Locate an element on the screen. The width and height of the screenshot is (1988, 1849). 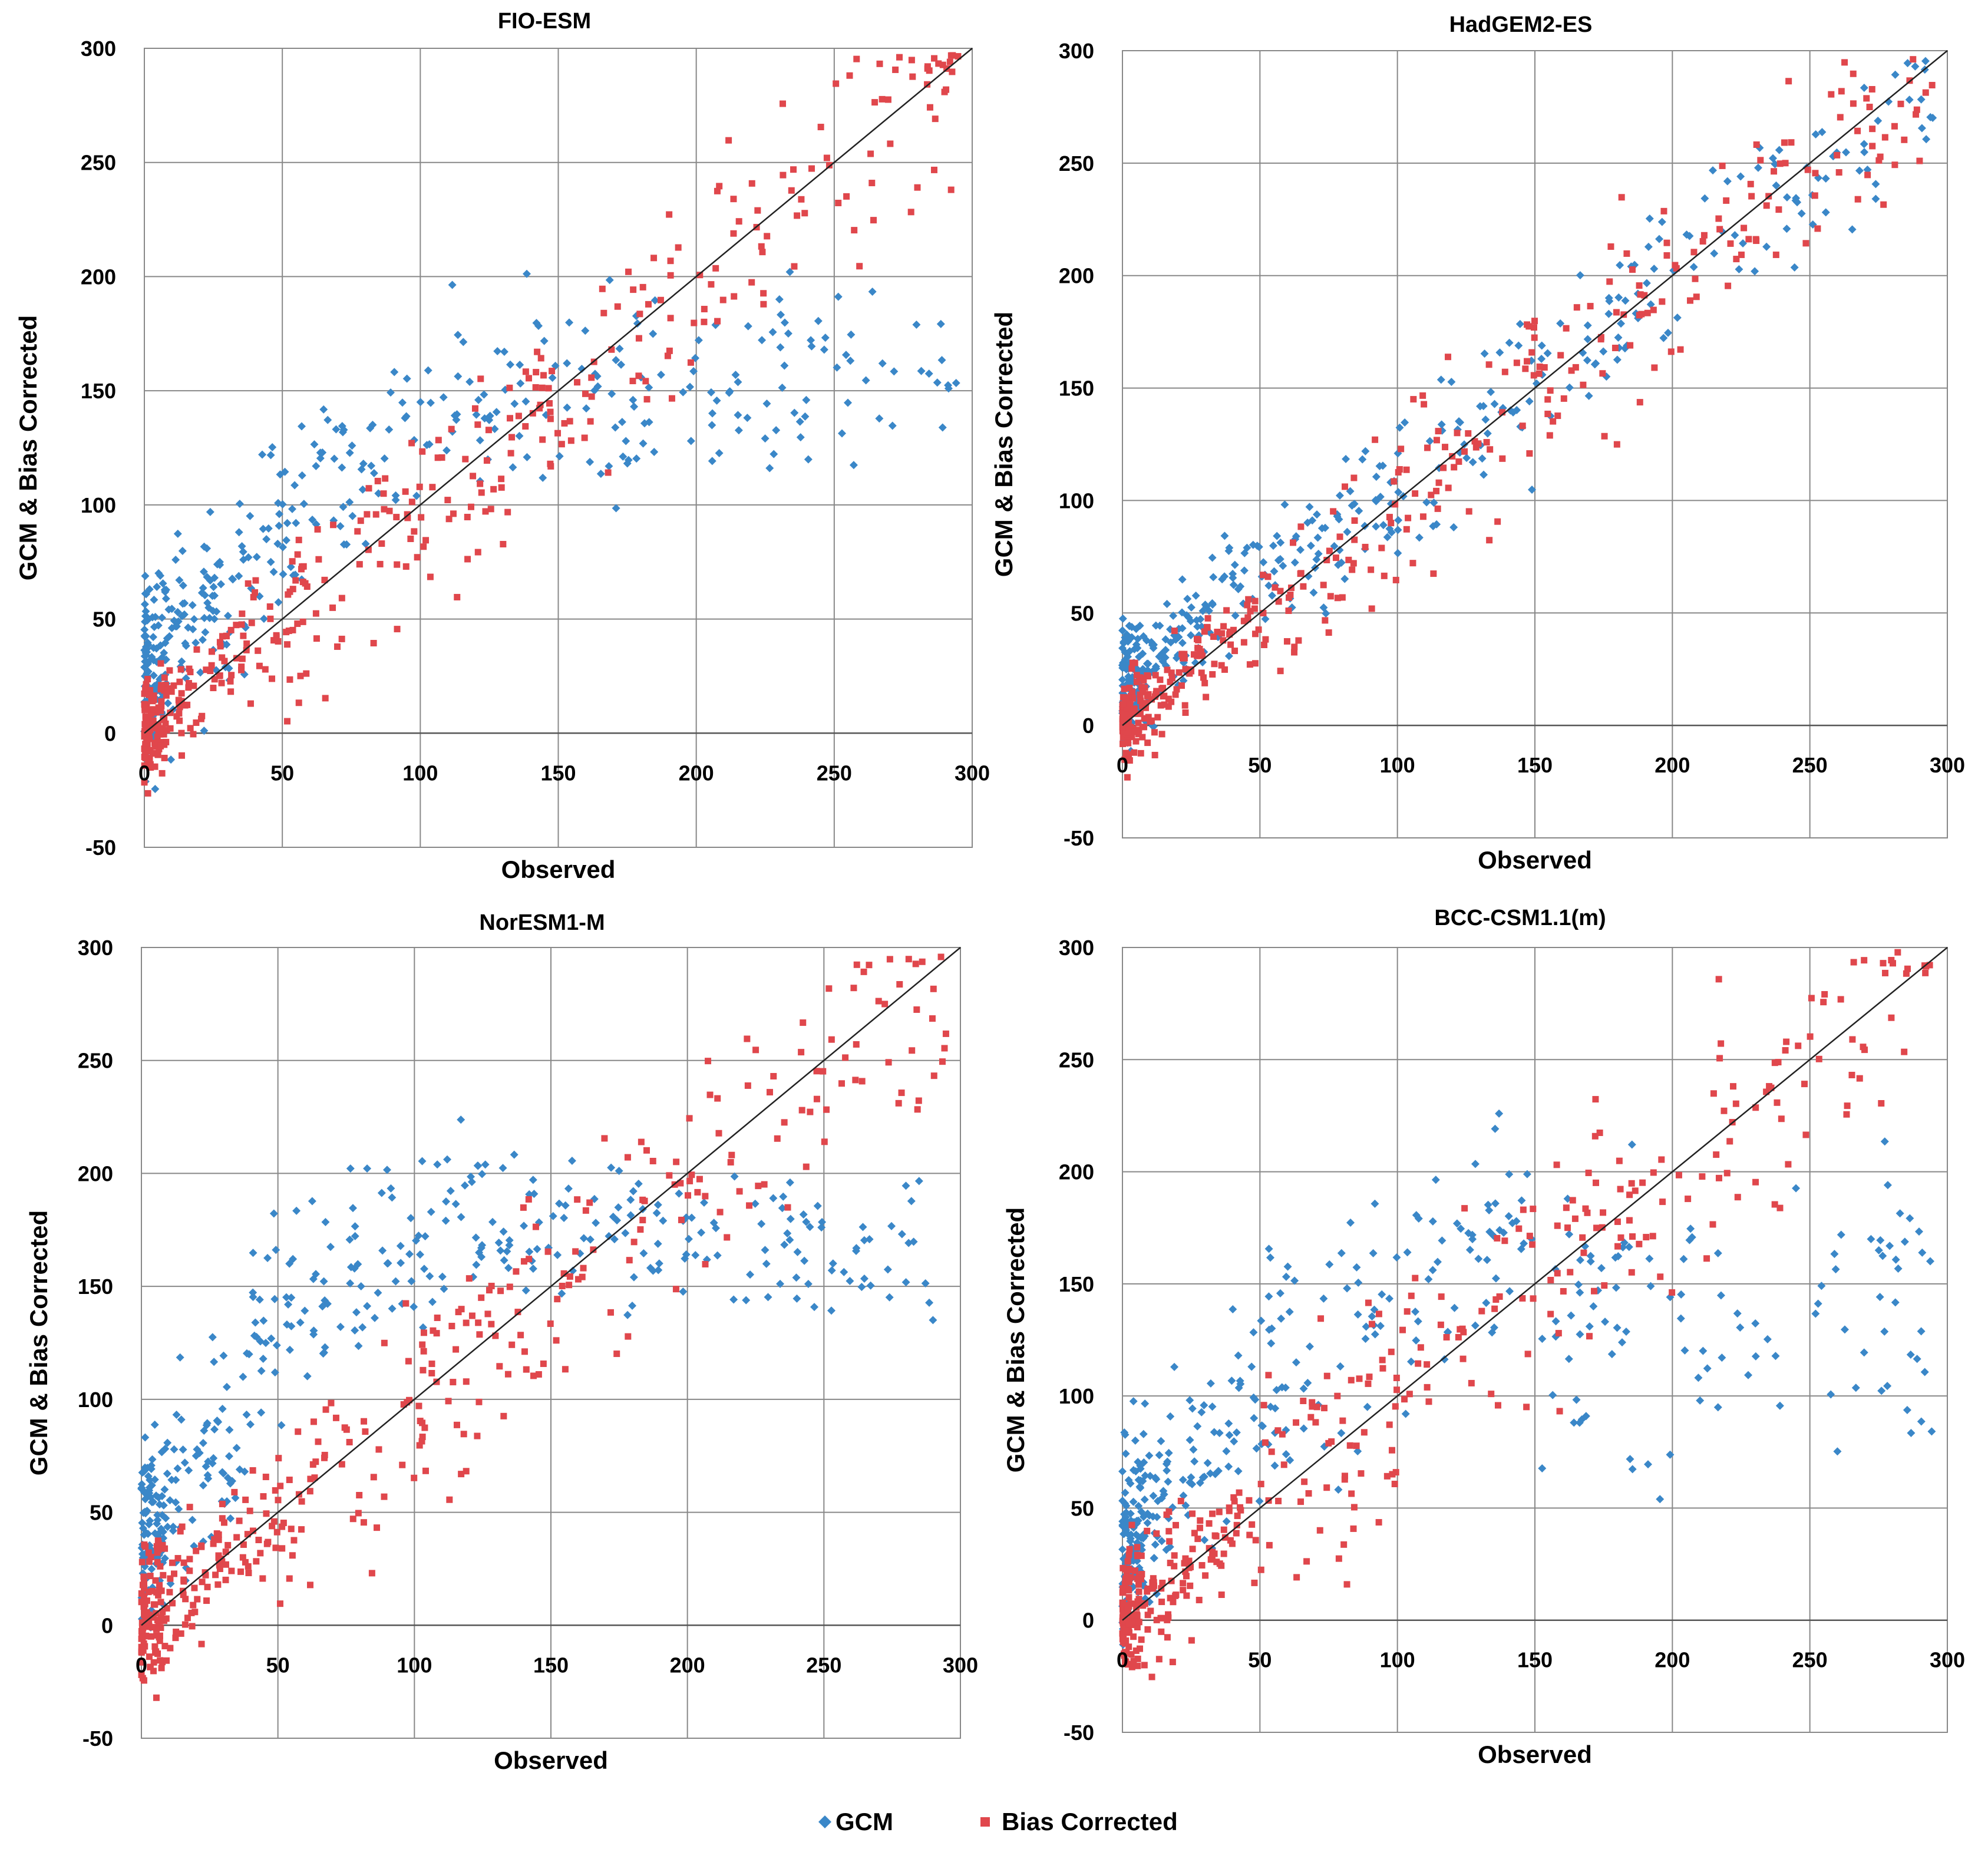
x-axis-label: Observed is located at coordinates (551, 1760).